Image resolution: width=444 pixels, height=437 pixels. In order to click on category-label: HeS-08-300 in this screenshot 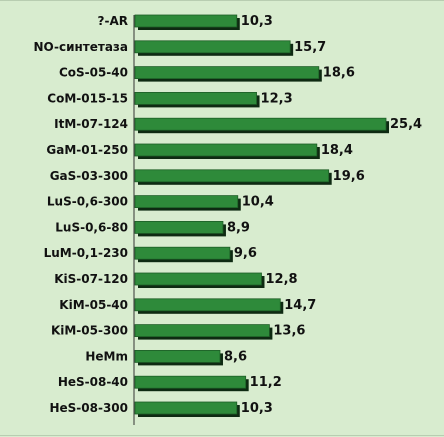, I will do `click(88, 408)`.